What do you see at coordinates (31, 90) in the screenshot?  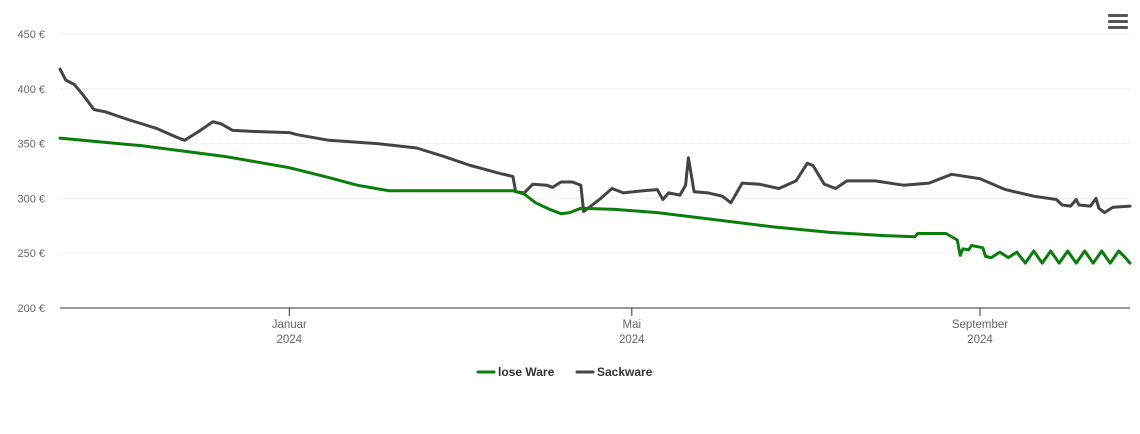 I see `y-tick-label: 400 €` at bounding box center [31, 90].